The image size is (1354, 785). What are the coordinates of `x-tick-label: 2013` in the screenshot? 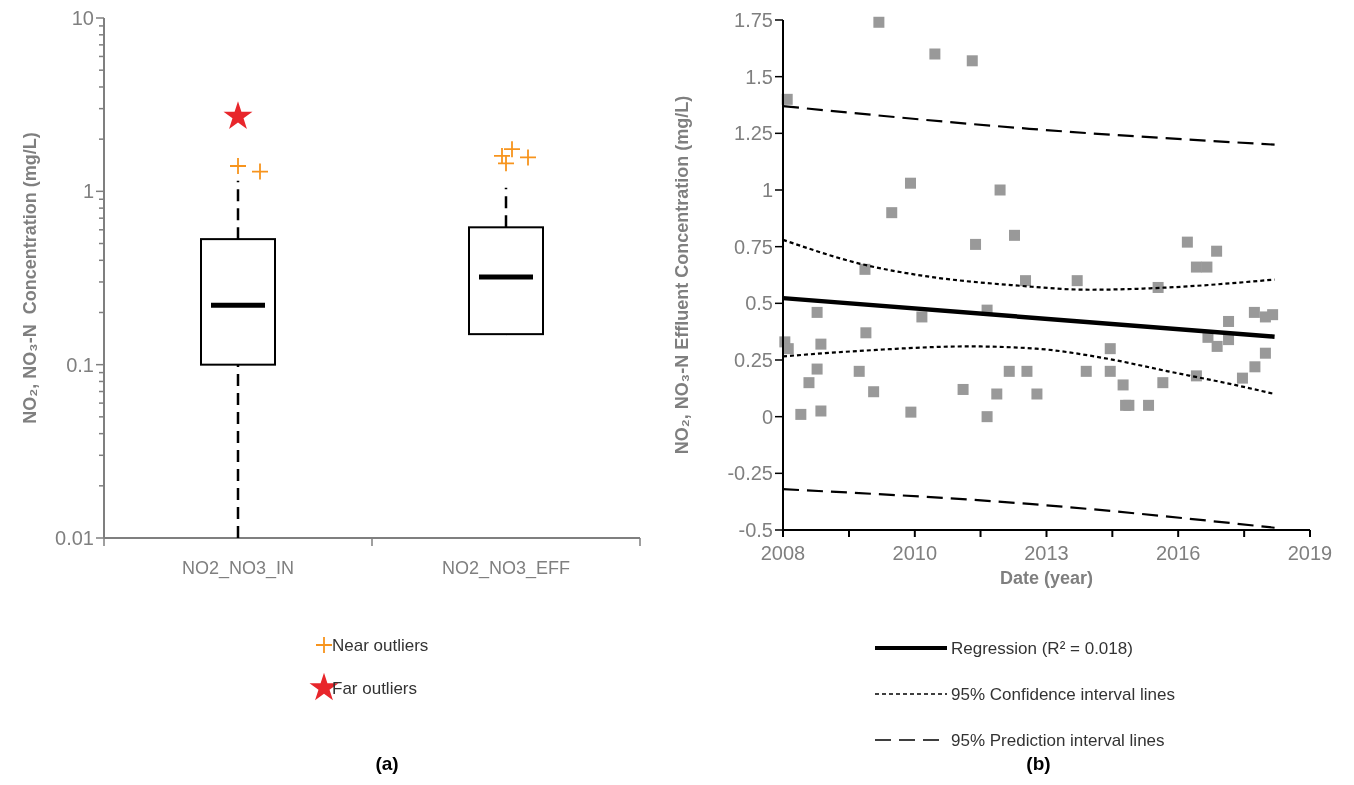 It's located at (1046, 553).